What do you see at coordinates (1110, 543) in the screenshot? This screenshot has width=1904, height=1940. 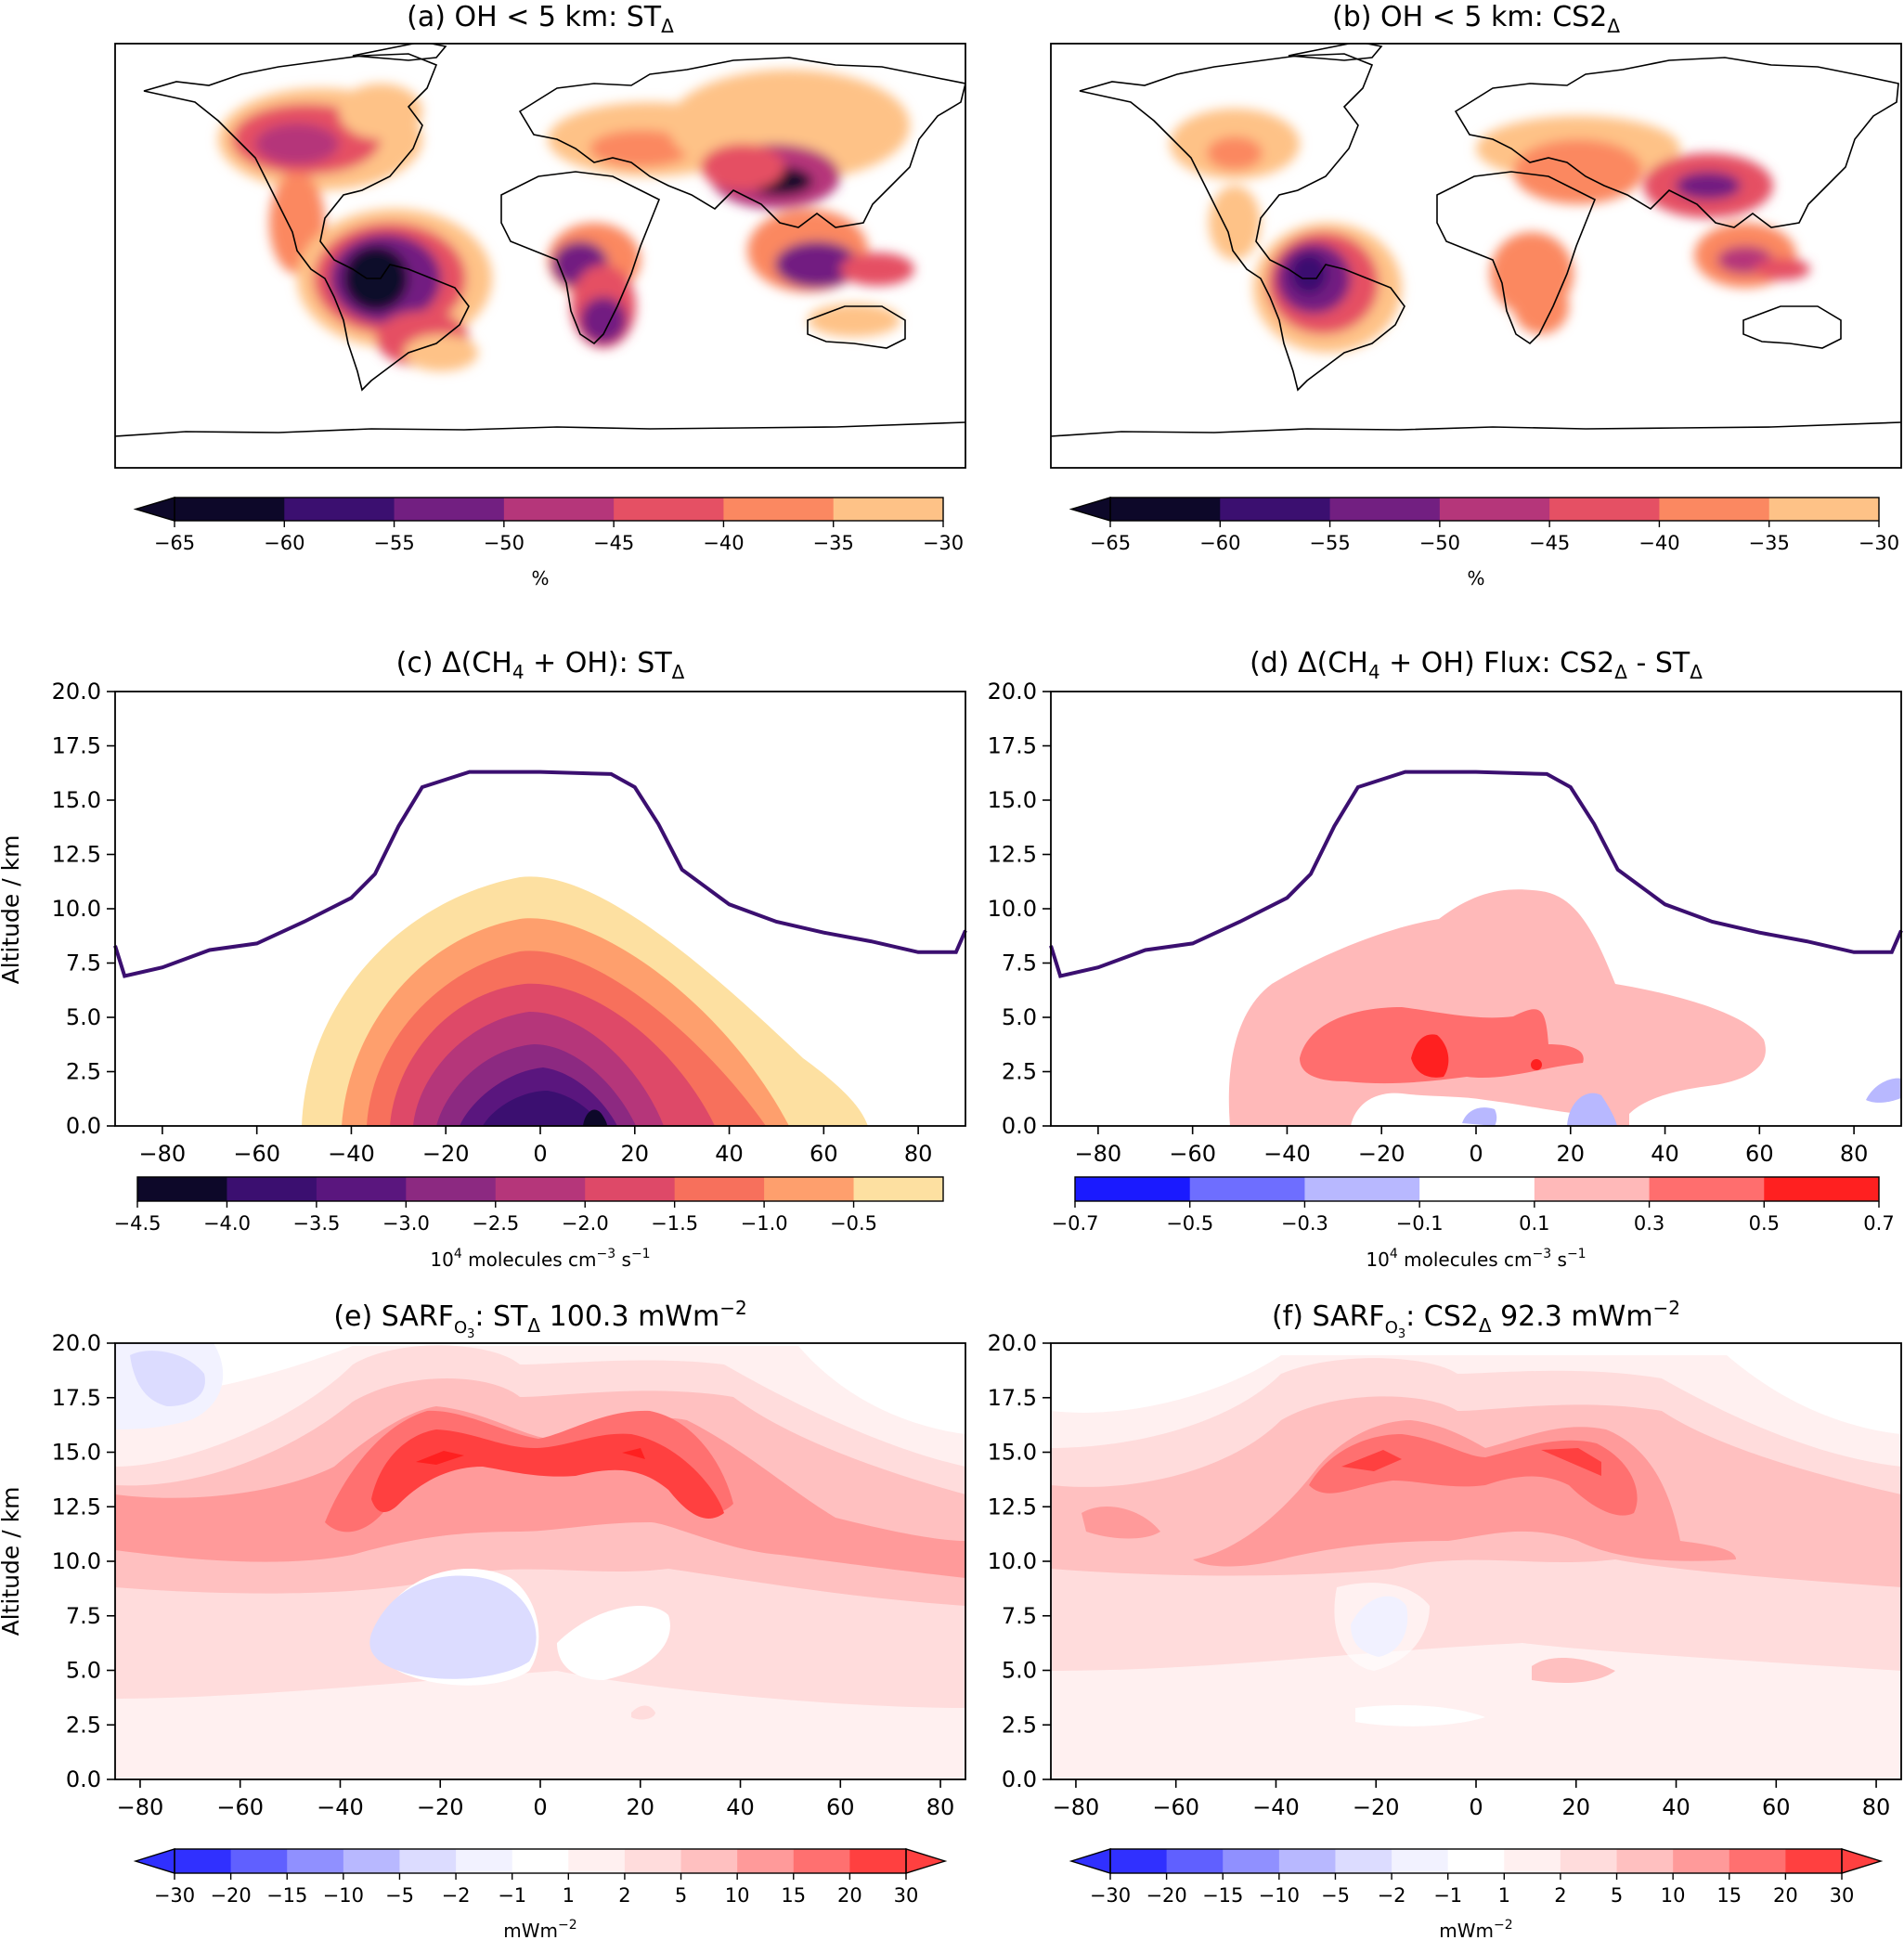 I see `cbar-b-tick-label: −65` at bounding box center [1110, 543].